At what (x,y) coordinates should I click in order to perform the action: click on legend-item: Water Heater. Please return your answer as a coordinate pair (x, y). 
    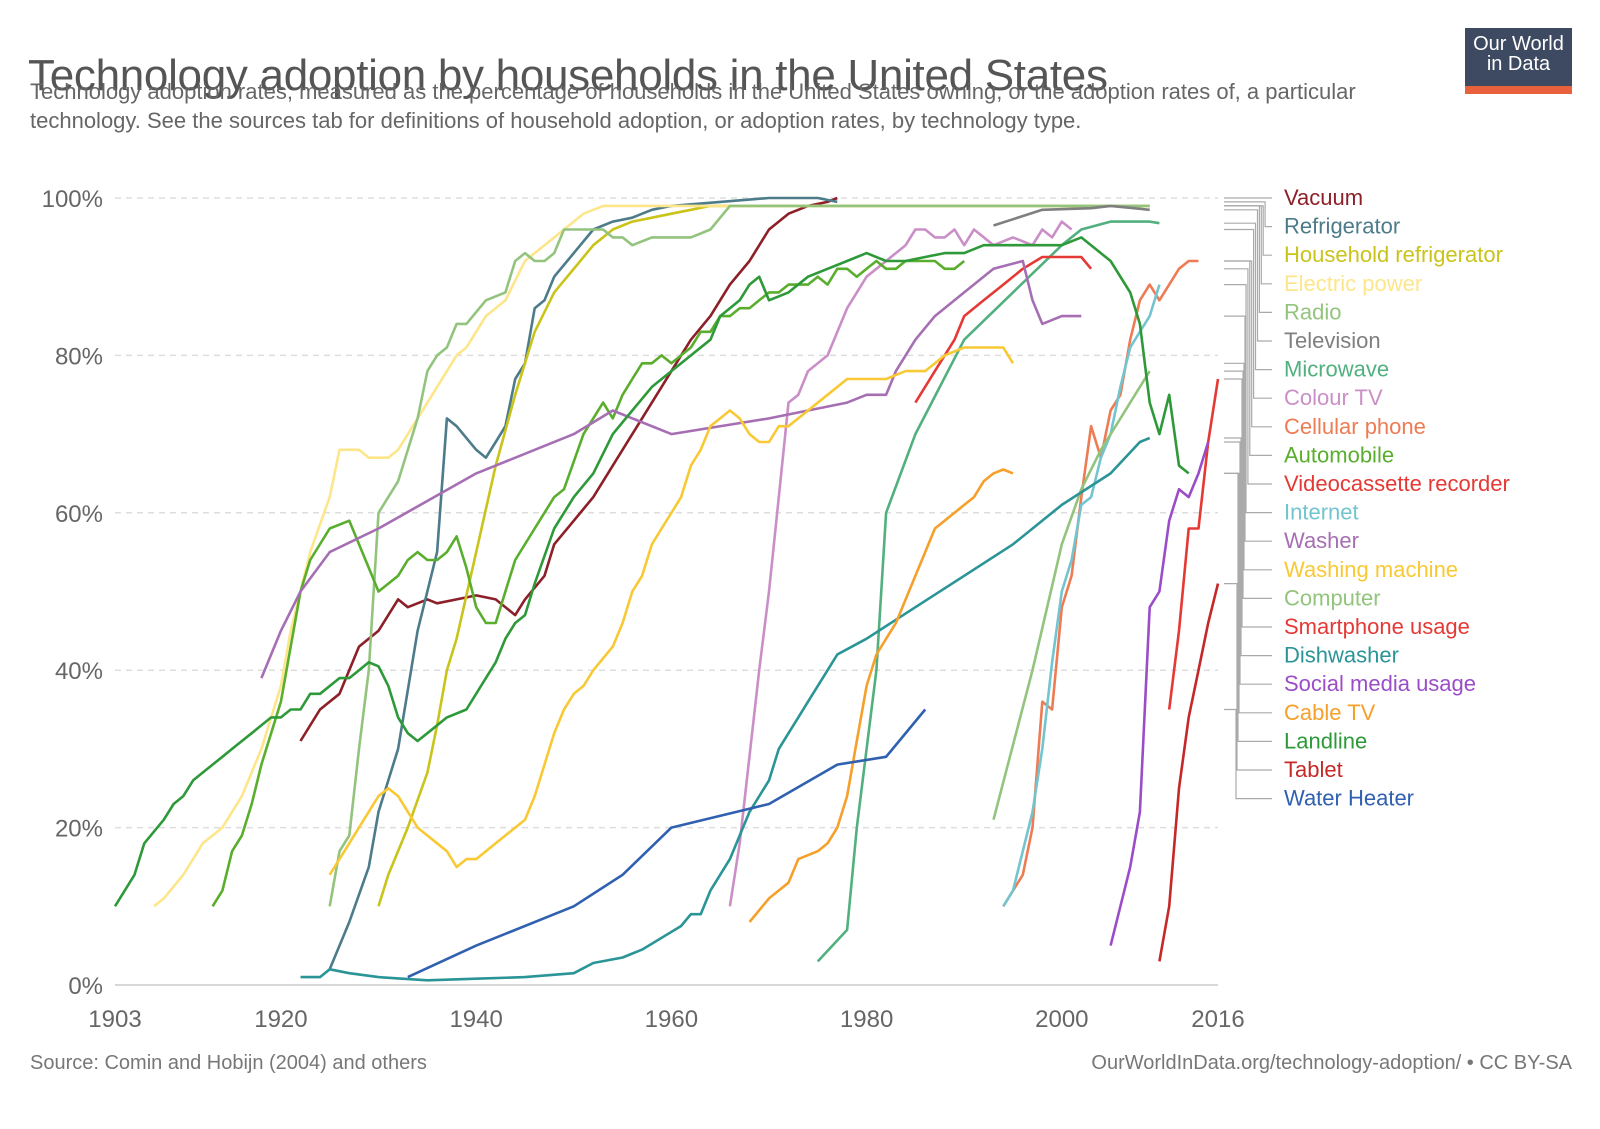
    Looking at the image, I should click on (1349, 798).